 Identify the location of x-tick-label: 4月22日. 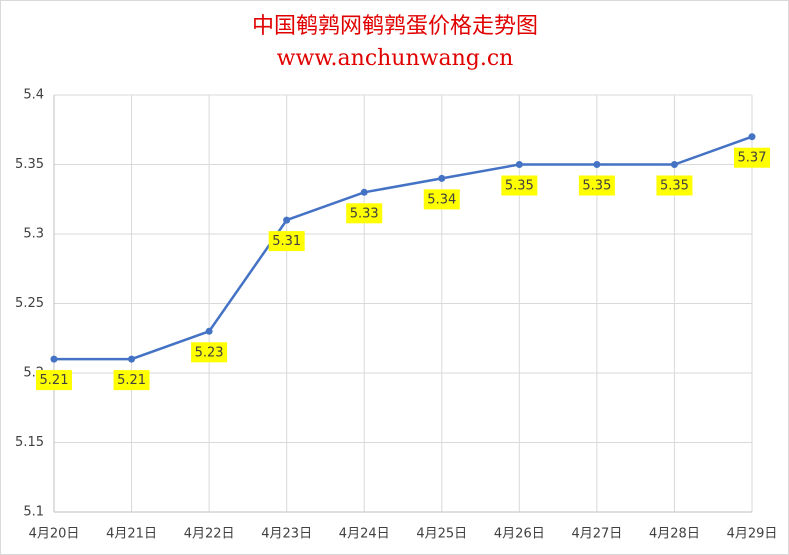
(209, 534).